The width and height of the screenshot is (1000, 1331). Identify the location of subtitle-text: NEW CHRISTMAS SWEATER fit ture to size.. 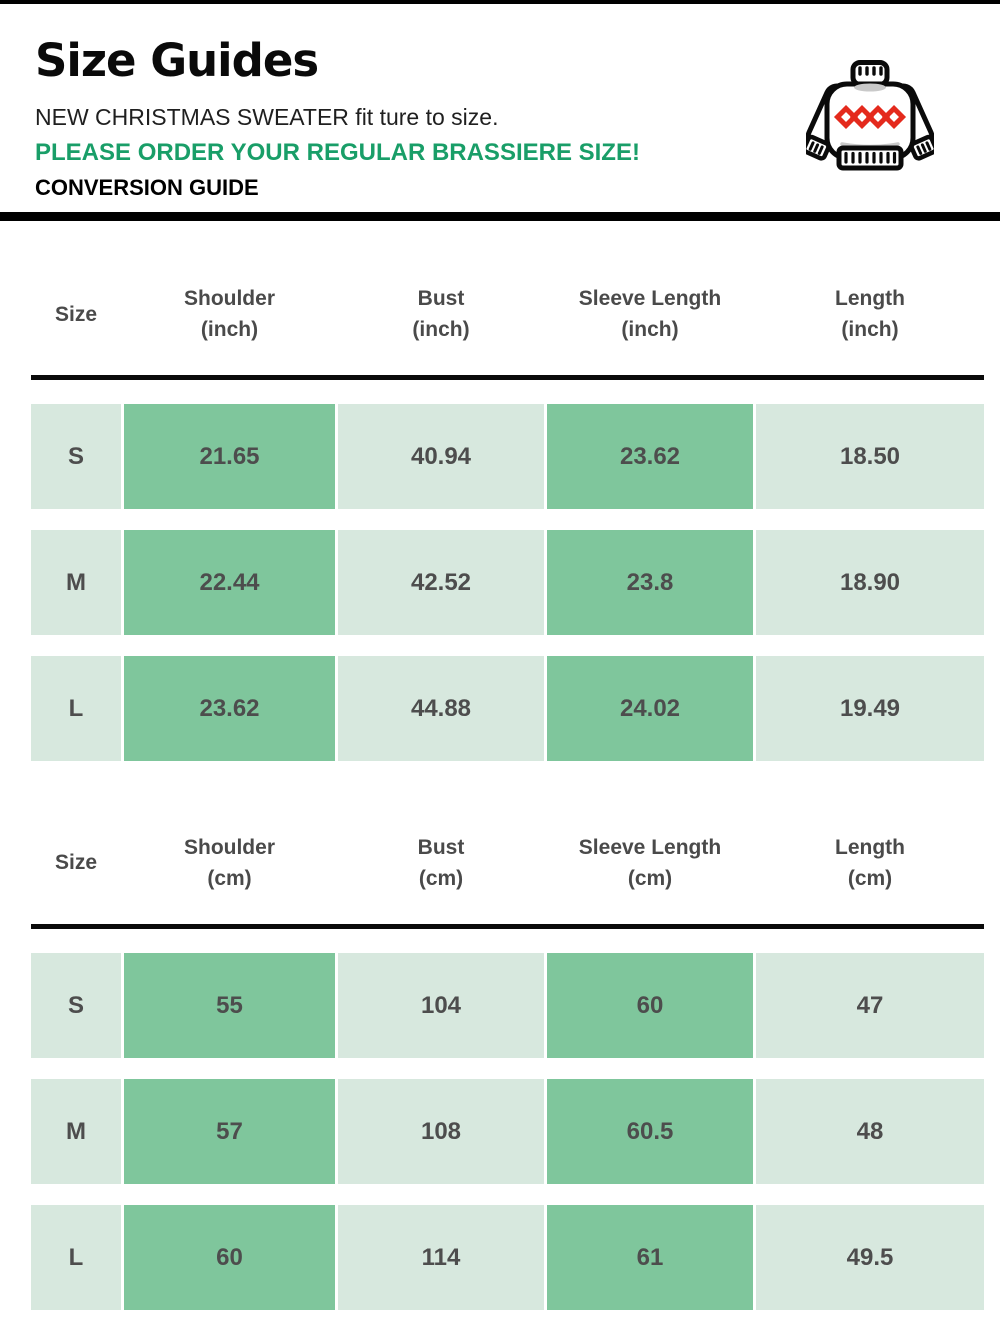
(267, 117).